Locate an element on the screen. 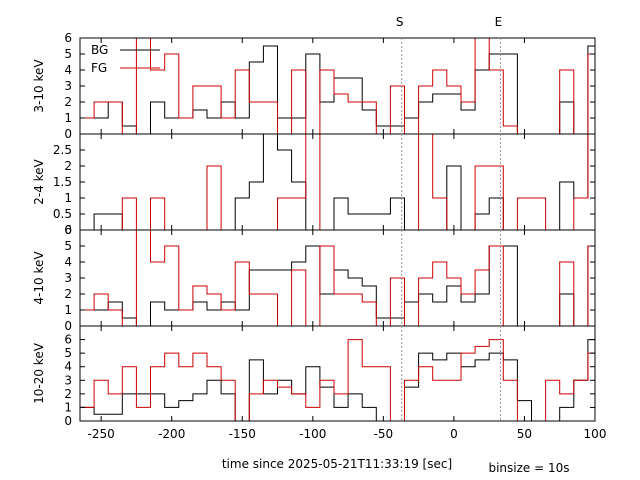 Image resolution: width=640 pixels, height=480 pixels. y-tick-label: 0.5 is located at coordinates (62, 214).